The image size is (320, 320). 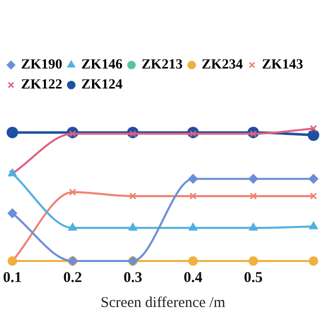 I want to click on x-tick-label: 0.3, so click(x=132, y=278).